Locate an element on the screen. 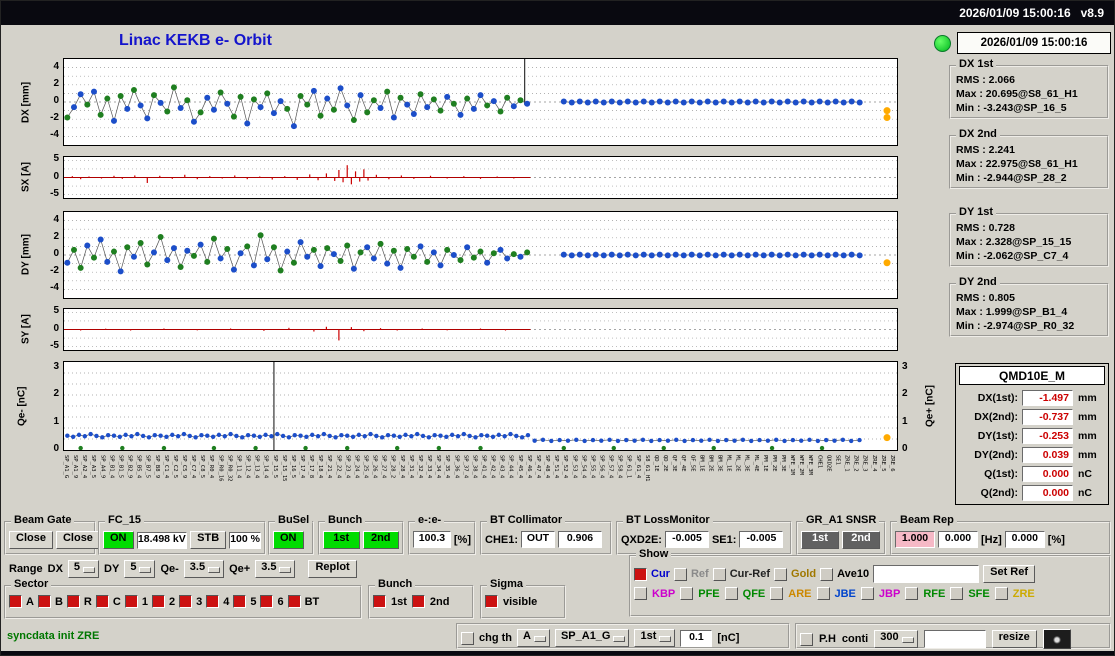  se1-value: -0.005 is located at coordinates (761, 539).